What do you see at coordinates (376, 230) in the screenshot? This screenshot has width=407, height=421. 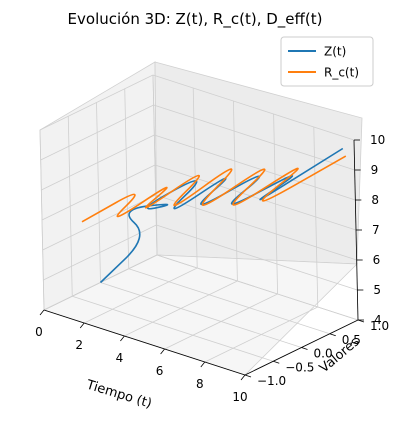 I see `z-tick-label: 7` at bounding box center [376, 230].